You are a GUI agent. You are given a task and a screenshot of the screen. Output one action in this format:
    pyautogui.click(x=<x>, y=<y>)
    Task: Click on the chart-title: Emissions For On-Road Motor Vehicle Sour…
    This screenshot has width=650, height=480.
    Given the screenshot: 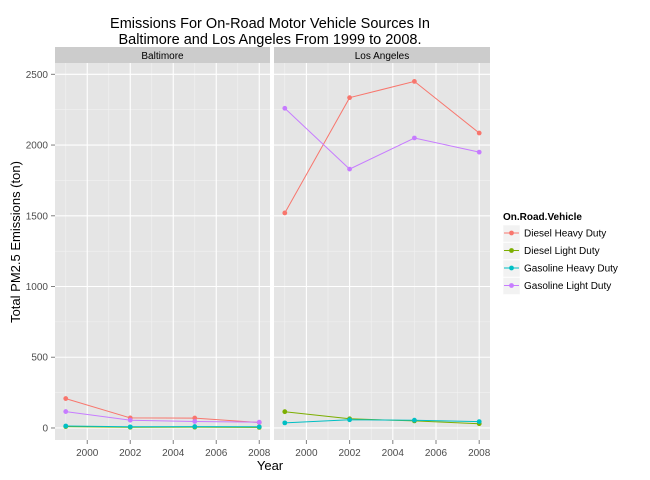 What is the action you would take?
    pyautogui.click(x=270, y=32)
    